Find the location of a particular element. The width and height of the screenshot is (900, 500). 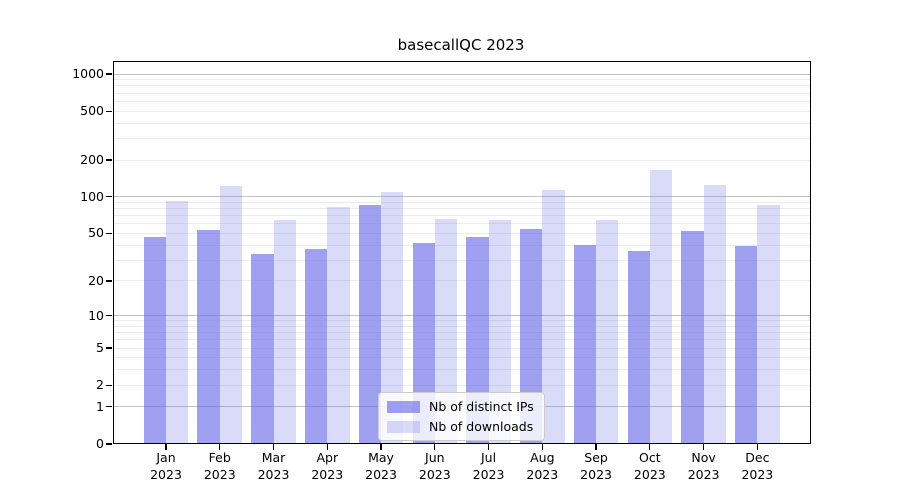

bar-distinct-ips-dec is located at coordinates (746, 345).